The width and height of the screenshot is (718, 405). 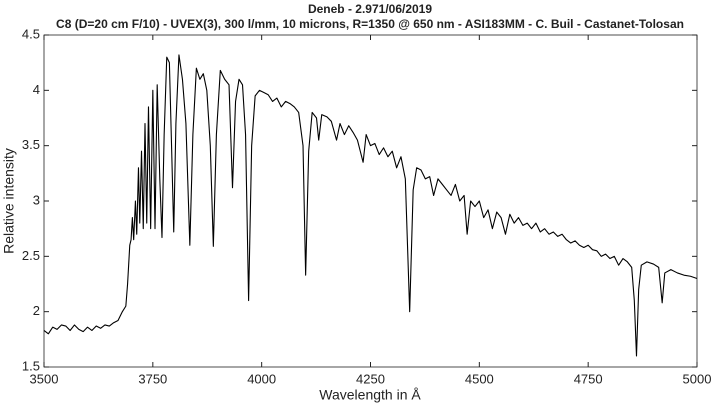 What do you see at coordinates (36, 199) in the screenshot?
I see `y-tick-label: 3` at bounding box center [36, 199].